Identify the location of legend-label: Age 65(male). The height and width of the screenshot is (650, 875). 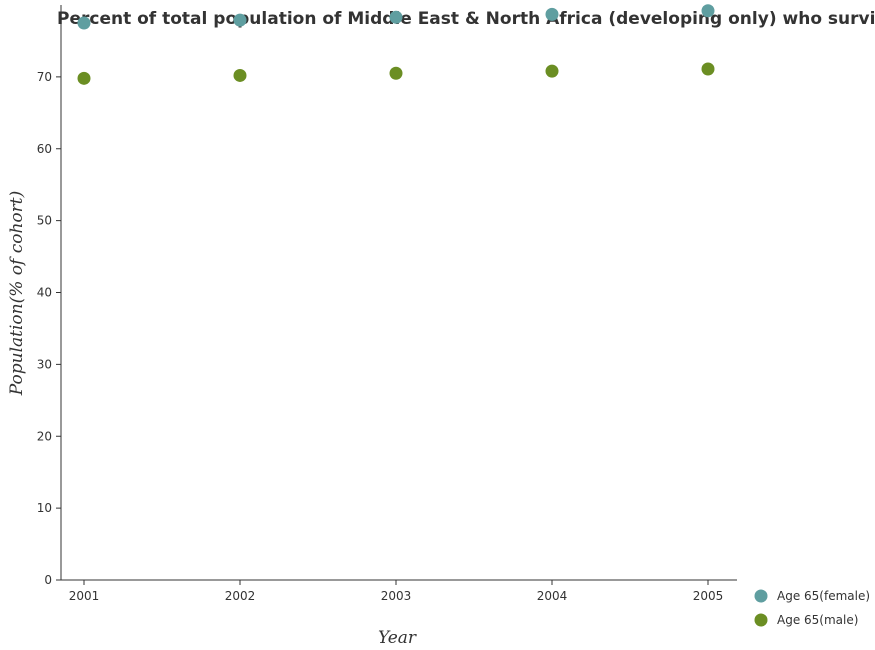
(817, 620).